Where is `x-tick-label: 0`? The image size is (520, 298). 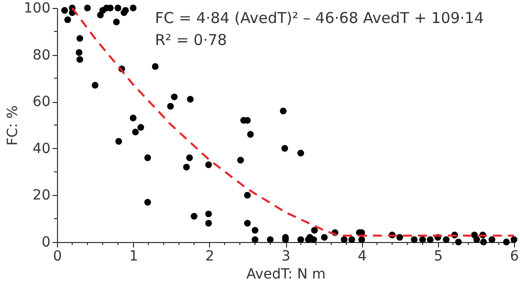 x-tick-label: 0 is located at coordinates (57, 256).